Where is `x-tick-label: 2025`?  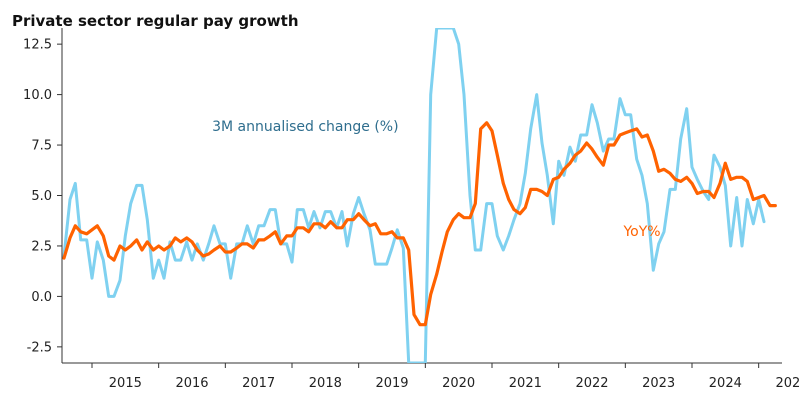 x-tick-label: 2025 is located at coordinates (787, 383).